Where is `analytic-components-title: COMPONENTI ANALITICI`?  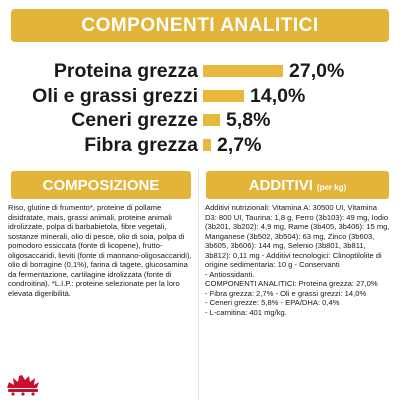
analytic-components-title: COMPONENTI ANALITICI is located at coordinates (200, 25).